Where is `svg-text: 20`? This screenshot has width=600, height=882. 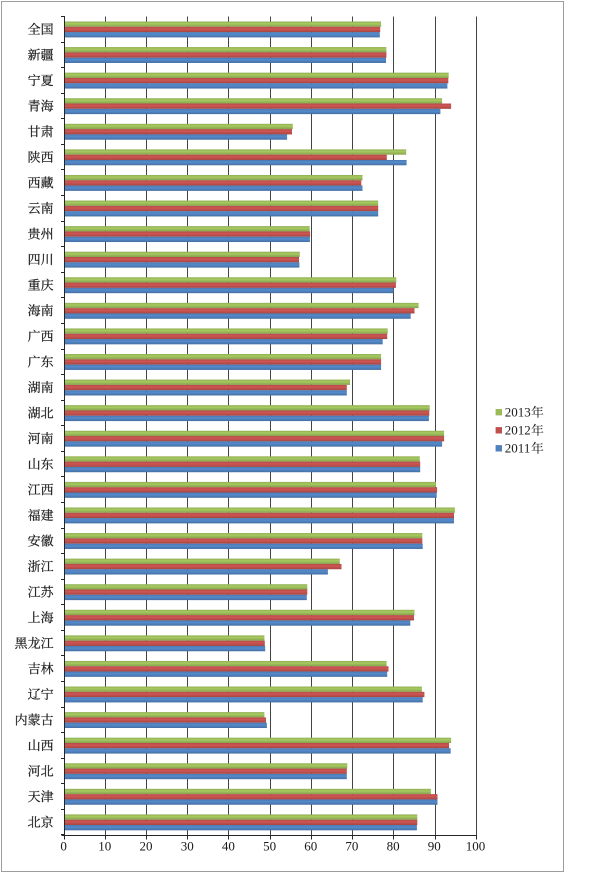 svg-text: 20 is located at coordinates (146, 846).